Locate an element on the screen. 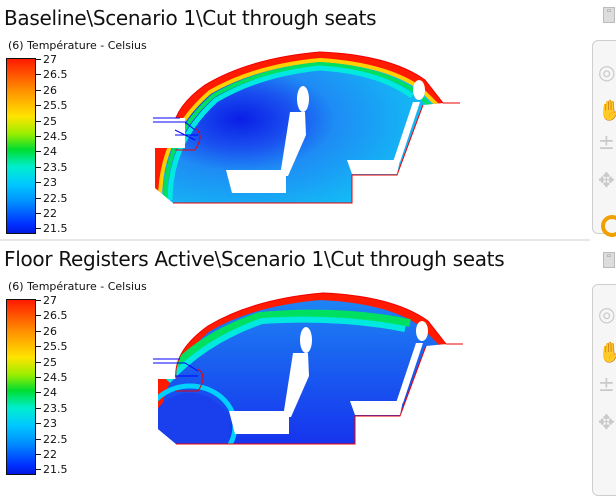  view-title: Baseline\Scenario 1\Cut through seats is located at coordinates (190, 18).